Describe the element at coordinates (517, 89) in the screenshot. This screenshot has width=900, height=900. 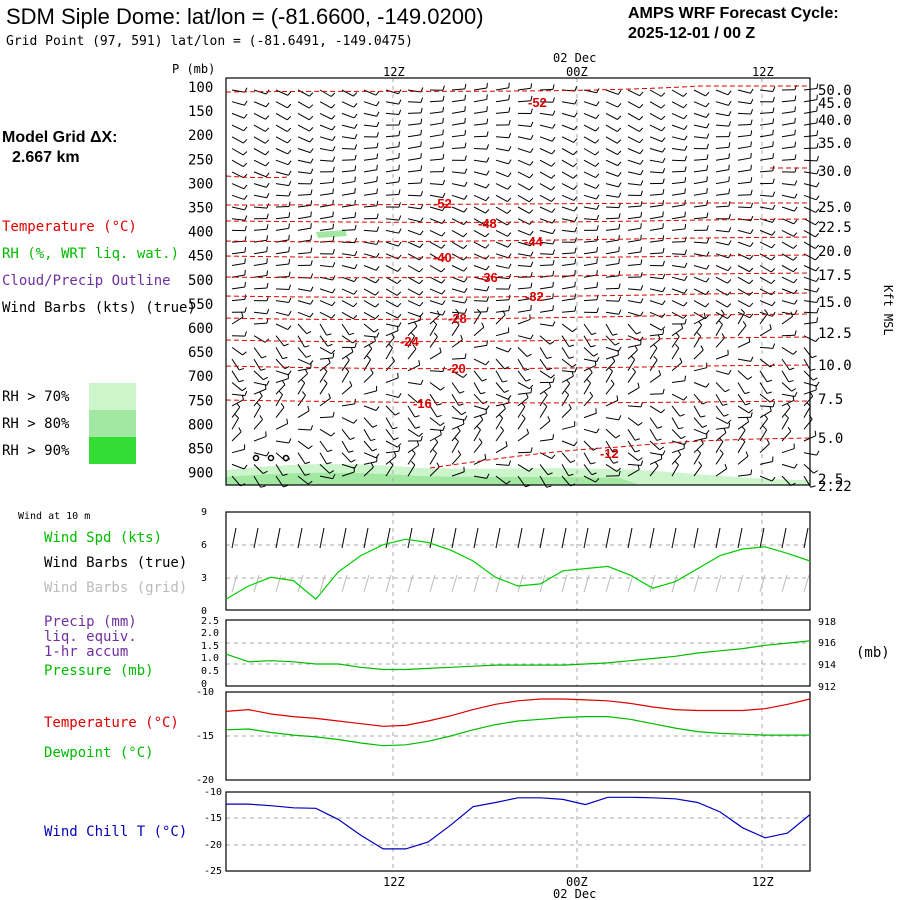
I see `isotherm-line` at that location.